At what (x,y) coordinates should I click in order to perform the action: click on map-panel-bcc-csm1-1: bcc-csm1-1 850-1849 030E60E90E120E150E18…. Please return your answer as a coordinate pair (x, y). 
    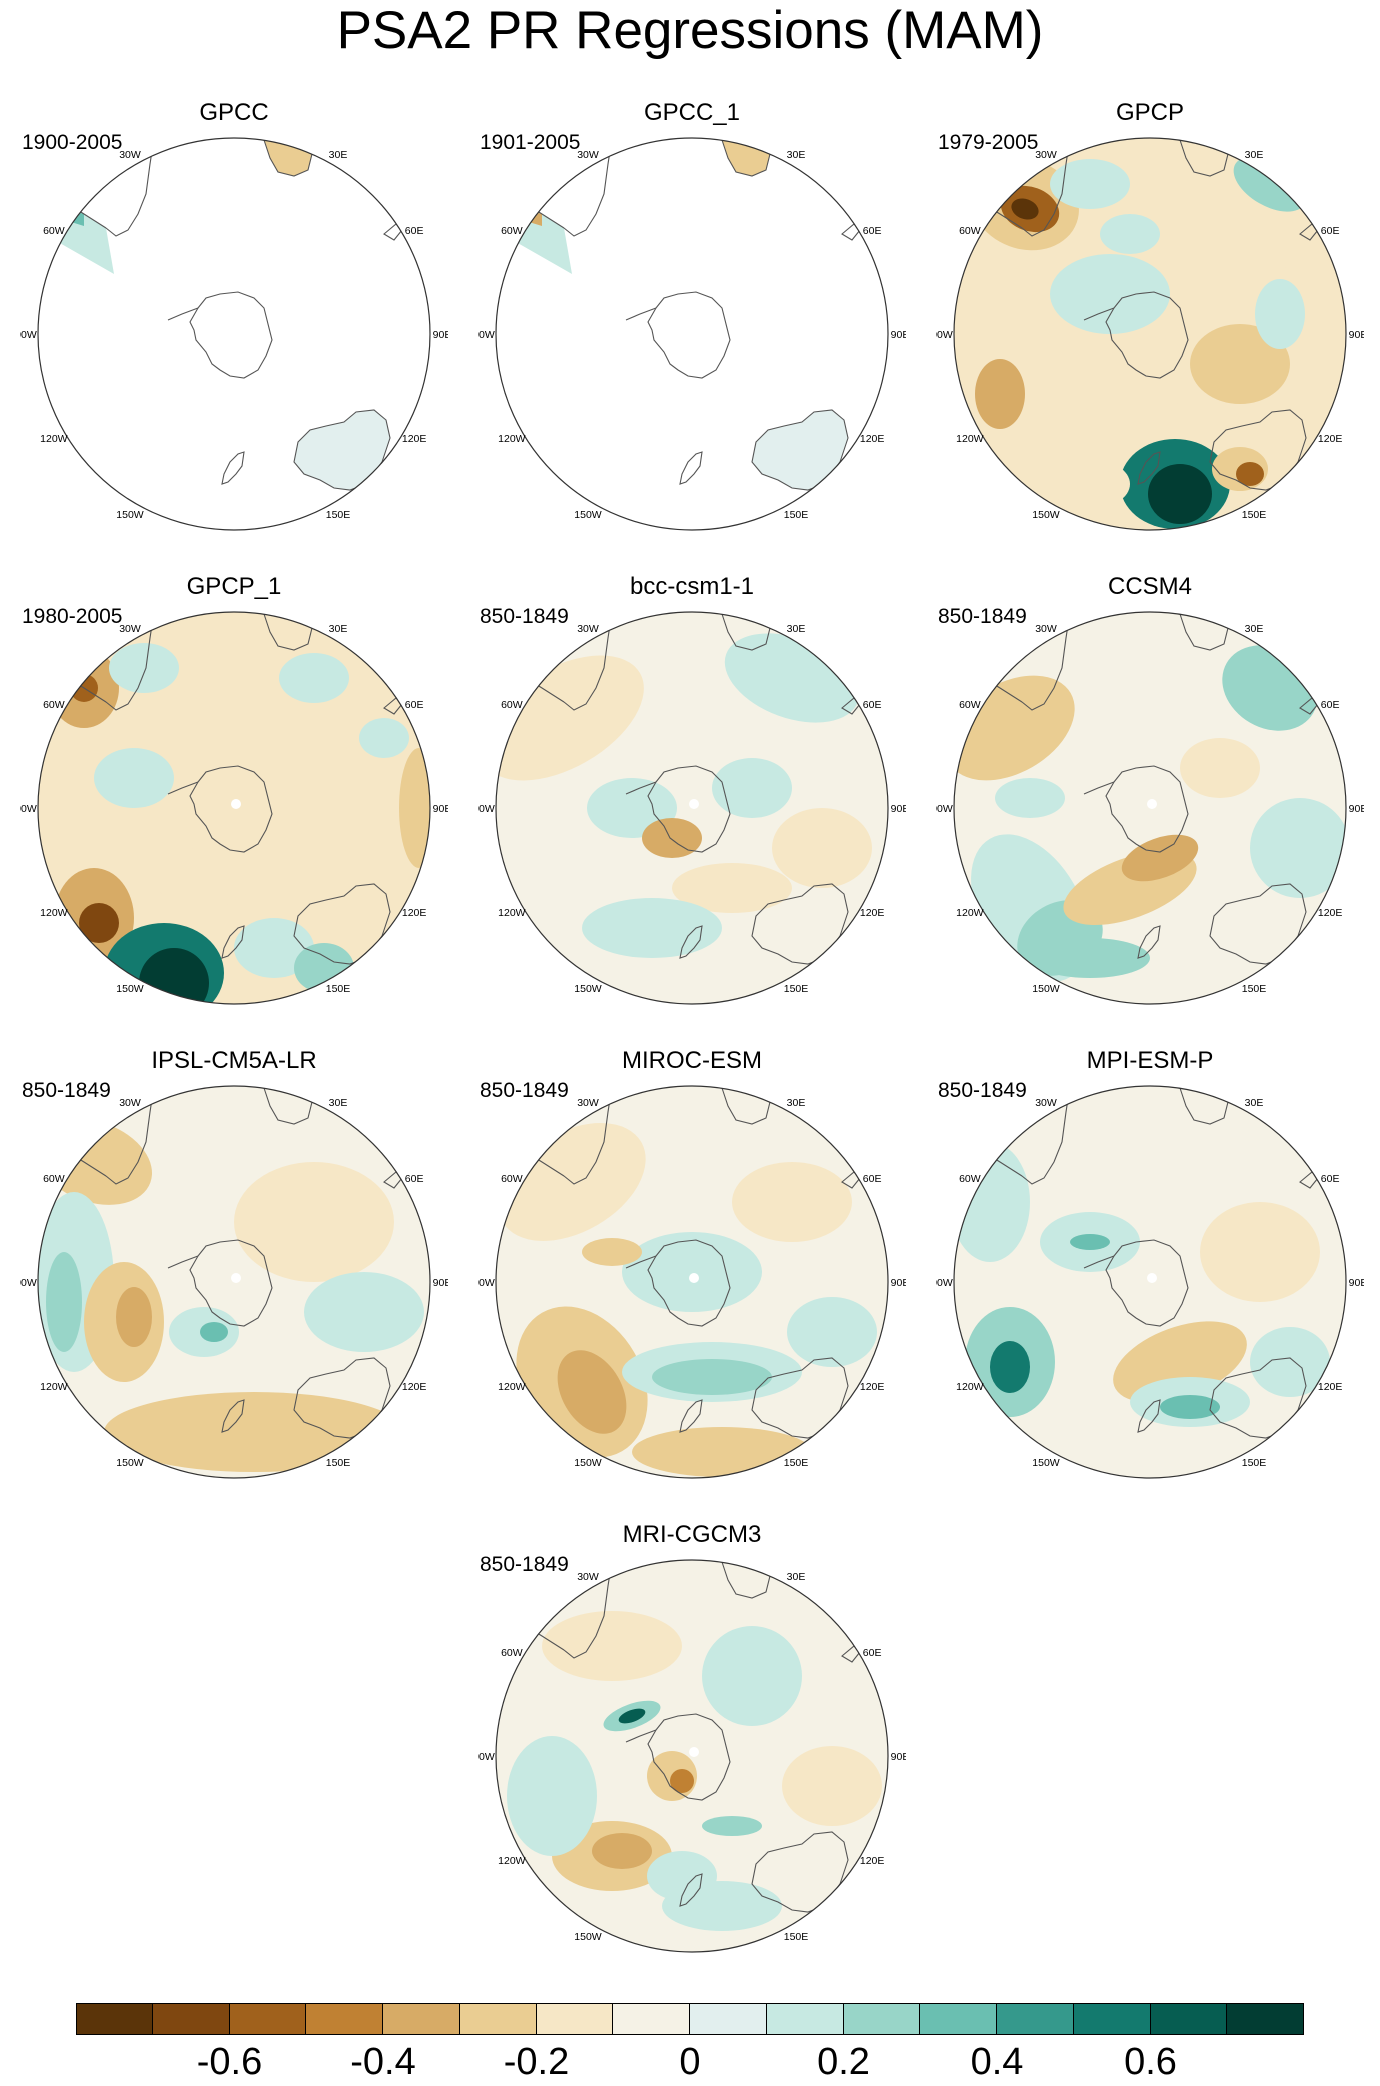
    Looking at the image, I should click on (692, 792).